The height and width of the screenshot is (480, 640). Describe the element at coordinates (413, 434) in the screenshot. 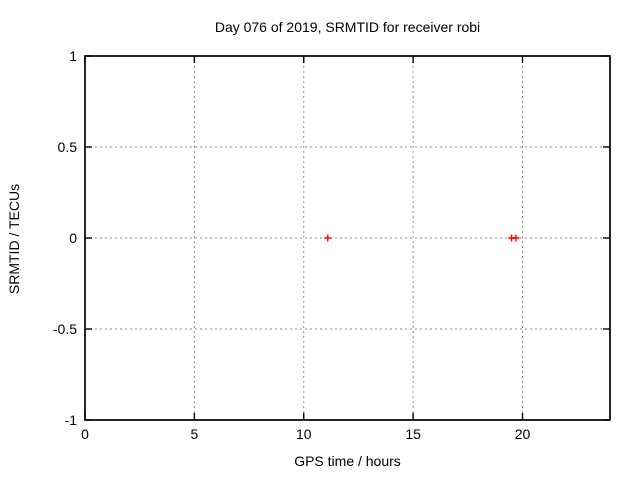

I see `x-tick-label: 15` at that location.